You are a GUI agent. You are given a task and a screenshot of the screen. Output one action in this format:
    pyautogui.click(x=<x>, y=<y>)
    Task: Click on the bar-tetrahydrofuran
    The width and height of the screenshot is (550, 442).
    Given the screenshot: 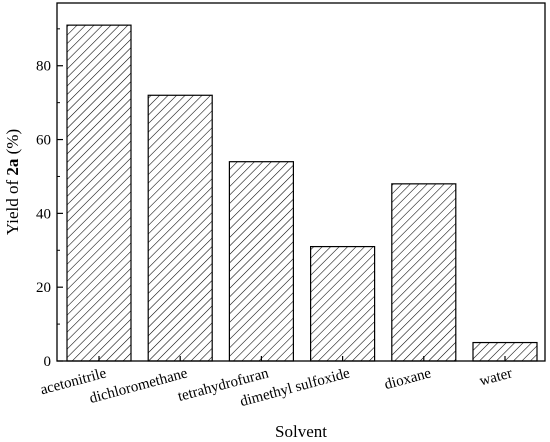 What is the action you would take?
    pyautogui.click(x=261, y=261)
    